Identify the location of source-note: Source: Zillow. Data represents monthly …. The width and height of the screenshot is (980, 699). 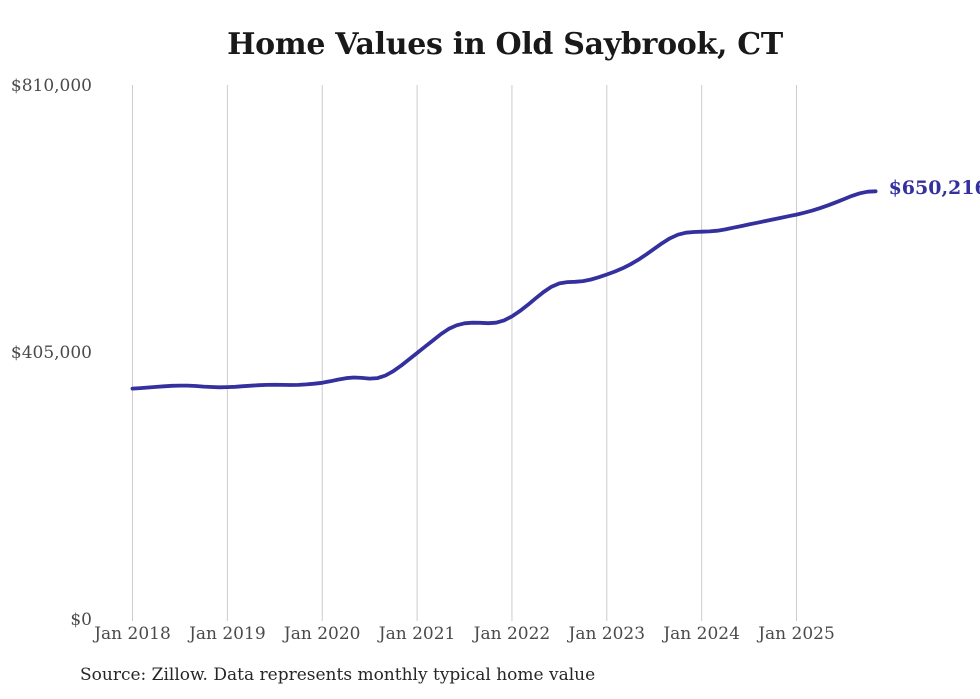
(338, 675).